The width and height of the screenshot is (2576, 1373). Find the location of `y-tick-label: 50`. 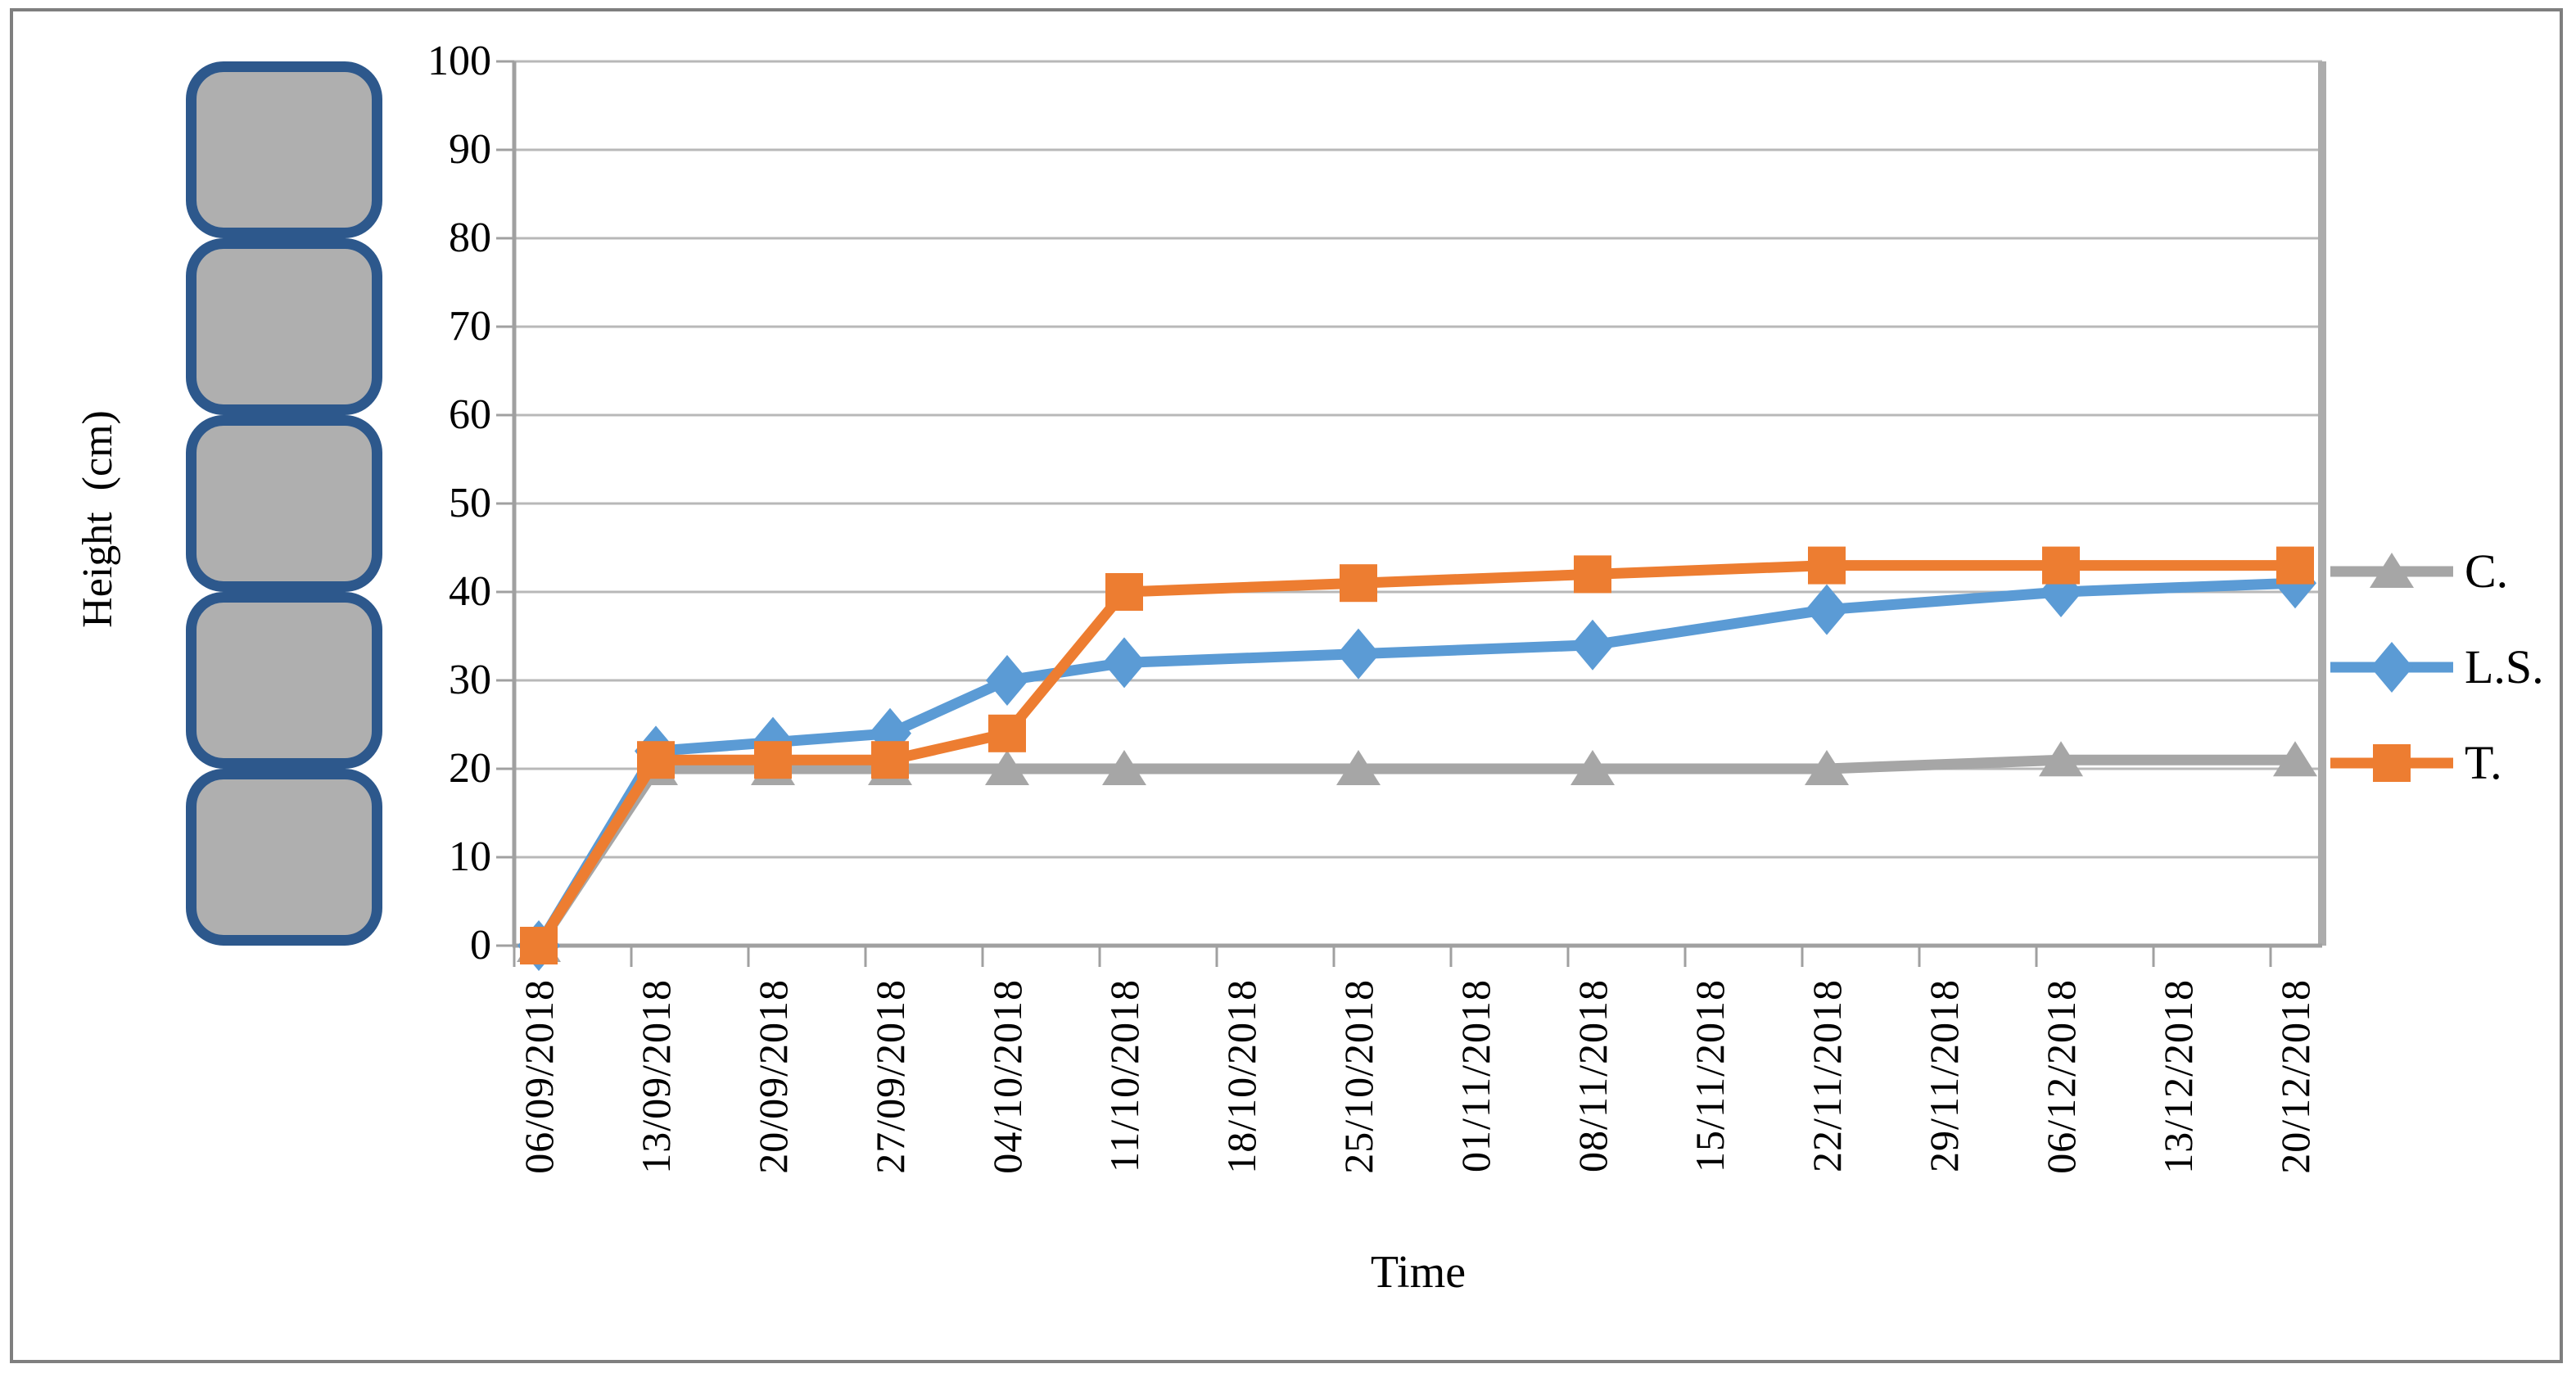

y-tick-label: 50 is located at coordinates (470, 503).